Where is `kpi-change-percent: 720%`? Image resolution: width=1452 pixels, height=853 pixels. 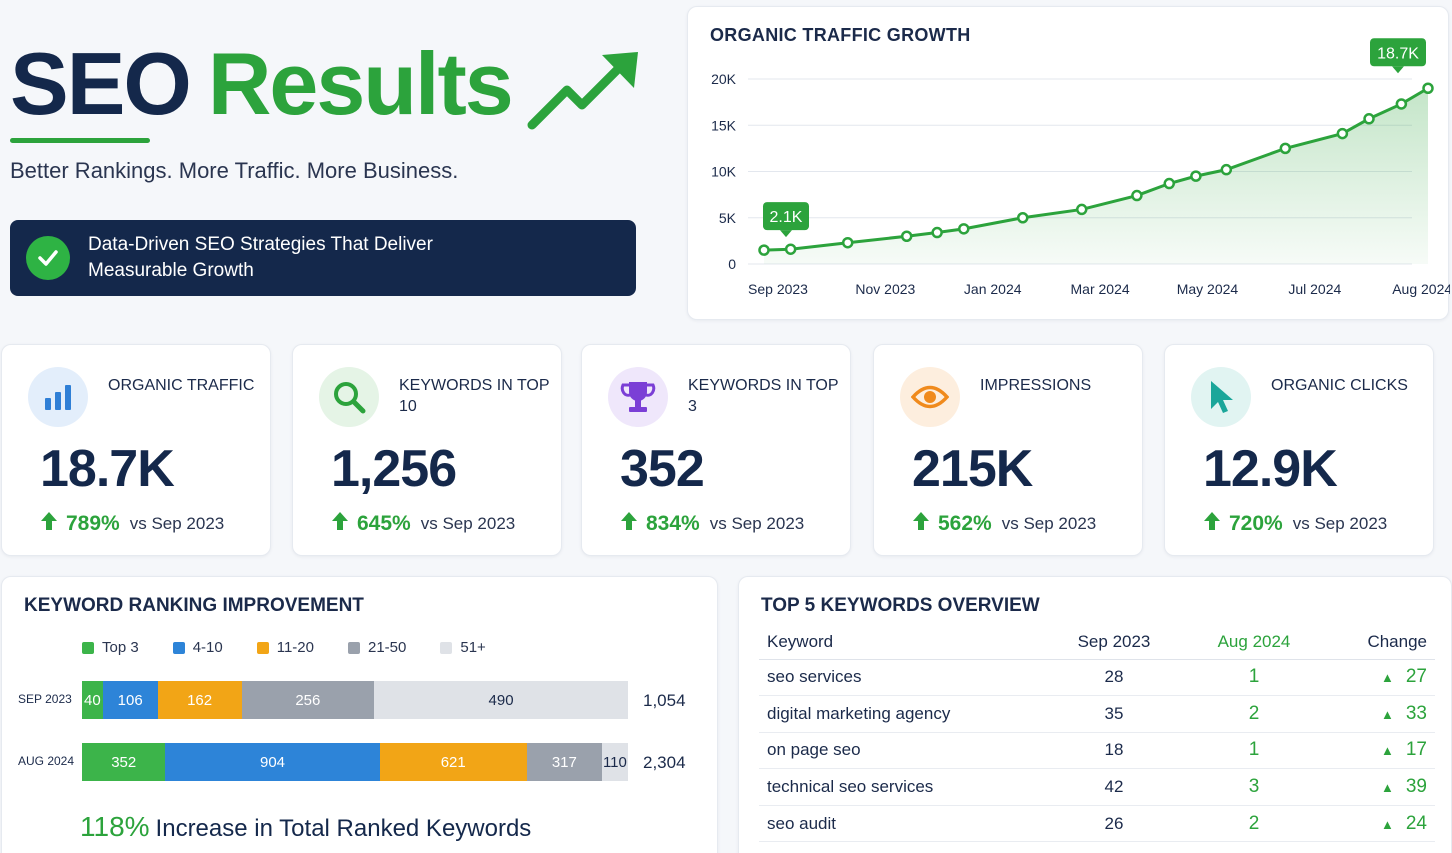
kpi-change-percent: 720% is located at coordinates (1256, 523).